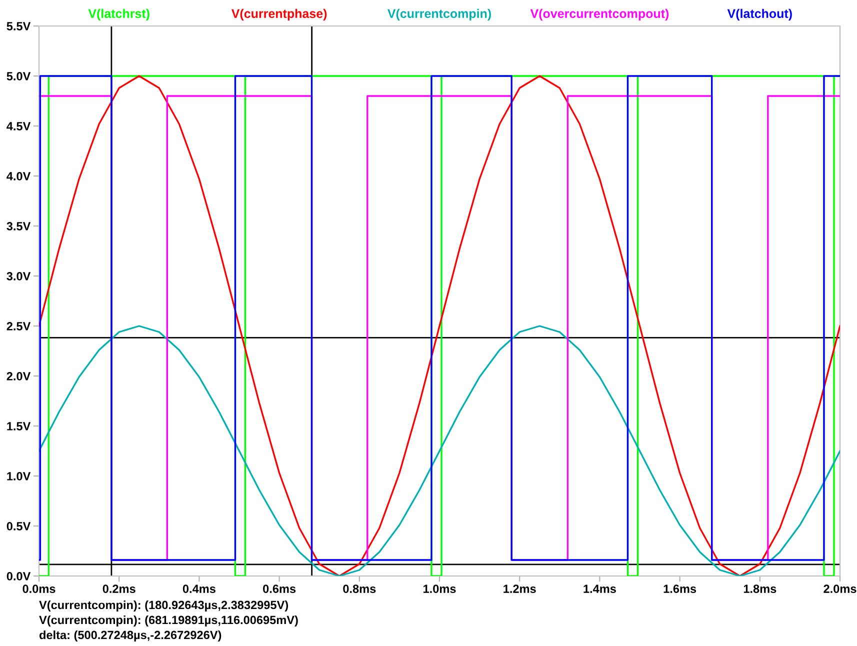 The width and height of the screenshot is (857, 646). Describe the element at coordinates (279, 589) in the screenshot. I see `x-tick-label: 0.6ms` at that location.